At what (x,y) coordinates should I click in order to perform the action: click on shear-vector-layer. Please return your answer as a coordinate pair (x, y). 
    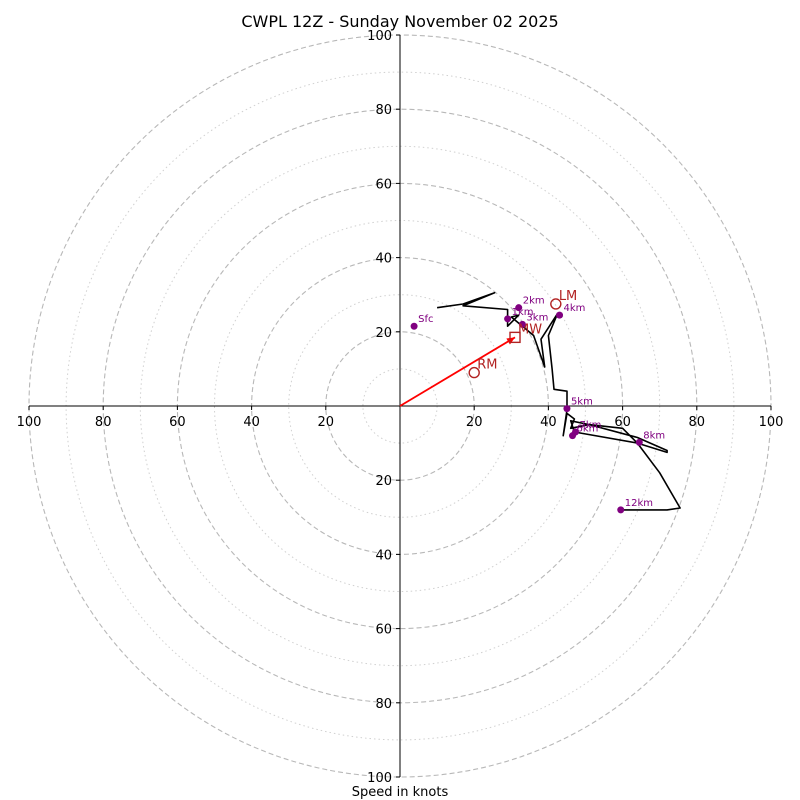
    Looking at the image, I should click on (457, 371).